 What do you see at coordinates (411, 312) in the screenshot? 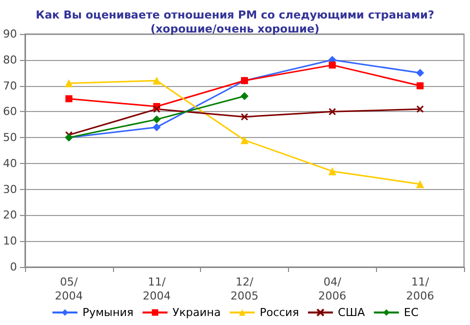
I see `legend-label: ЕС` at bounding box center [411, 312].